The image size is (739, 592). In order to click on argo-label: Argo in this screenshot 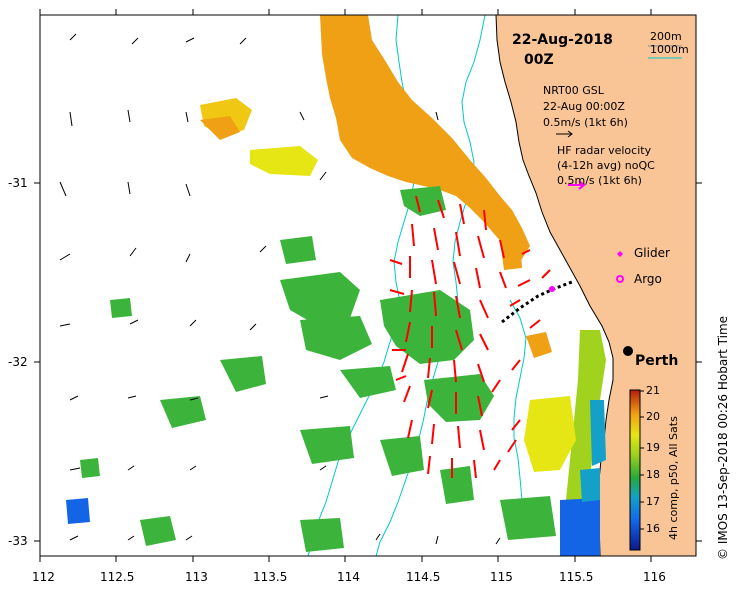, I will do `click(648, 279)`.